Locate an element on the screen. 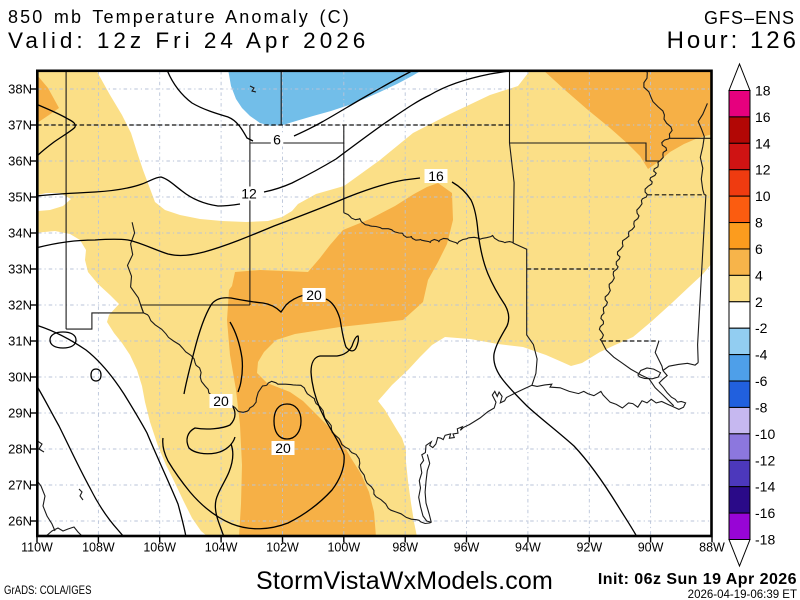 This screenshot has width=800, height=600. svg-text: 27N is located at coordinates (20, 485).